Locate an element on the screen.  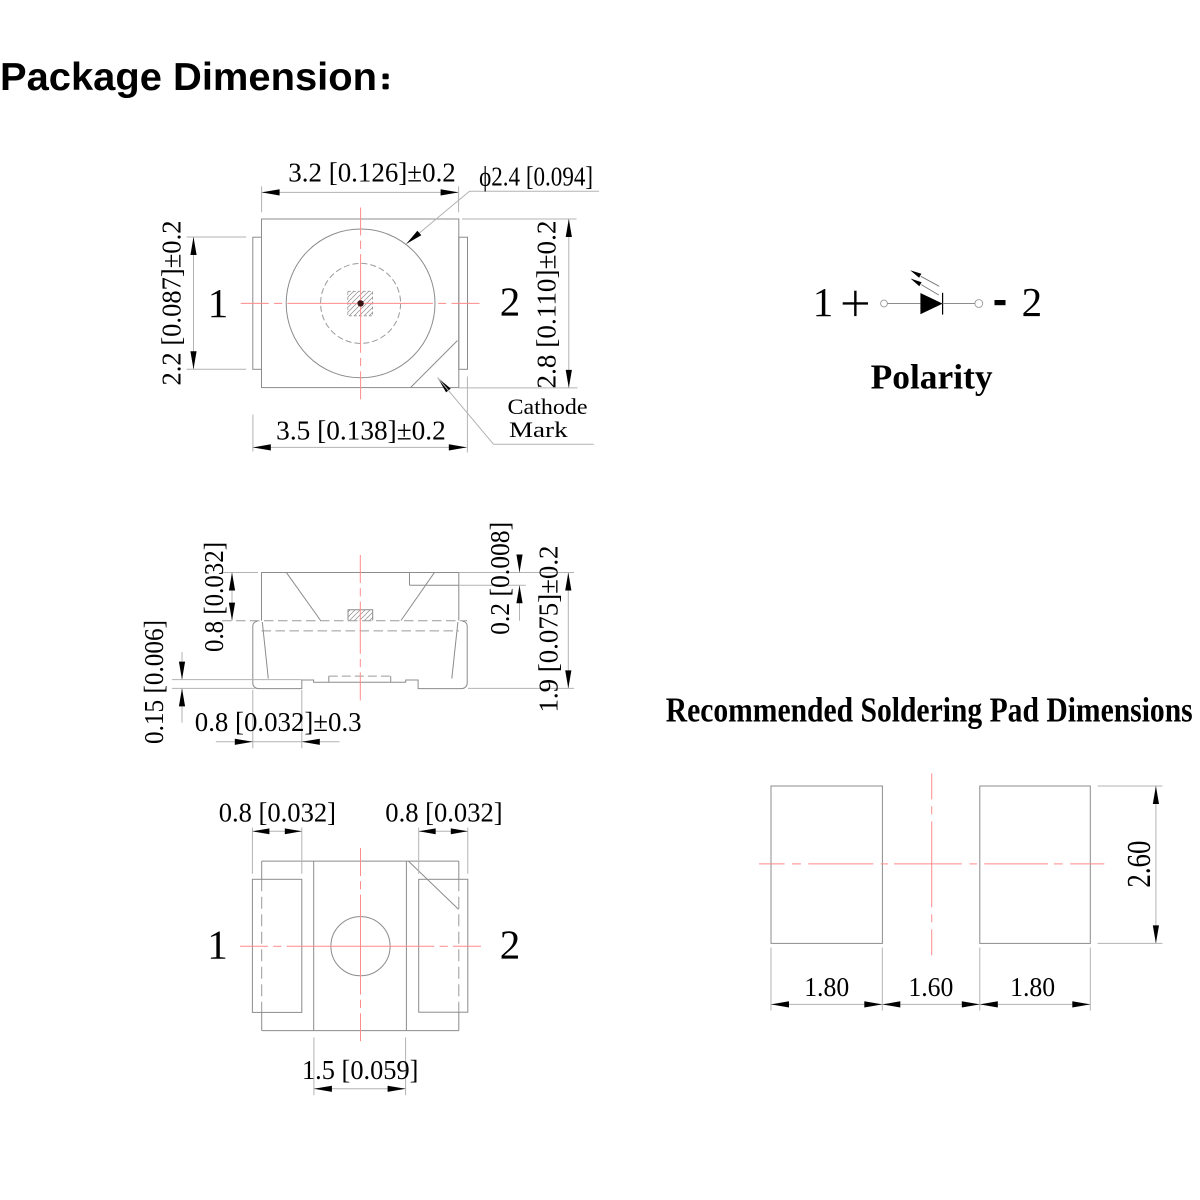
svg-text: 1.9 [0.075]±0.2 is located at coordinates (549, 629).